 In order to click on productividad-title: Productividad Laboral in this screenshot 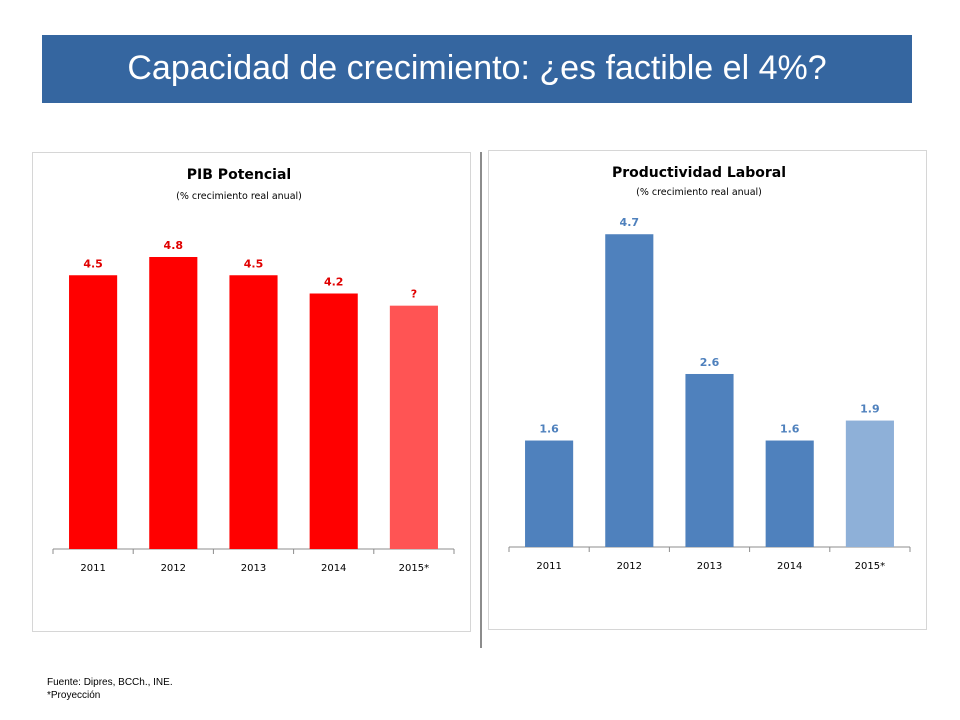, I will do `click(699, 173)`.